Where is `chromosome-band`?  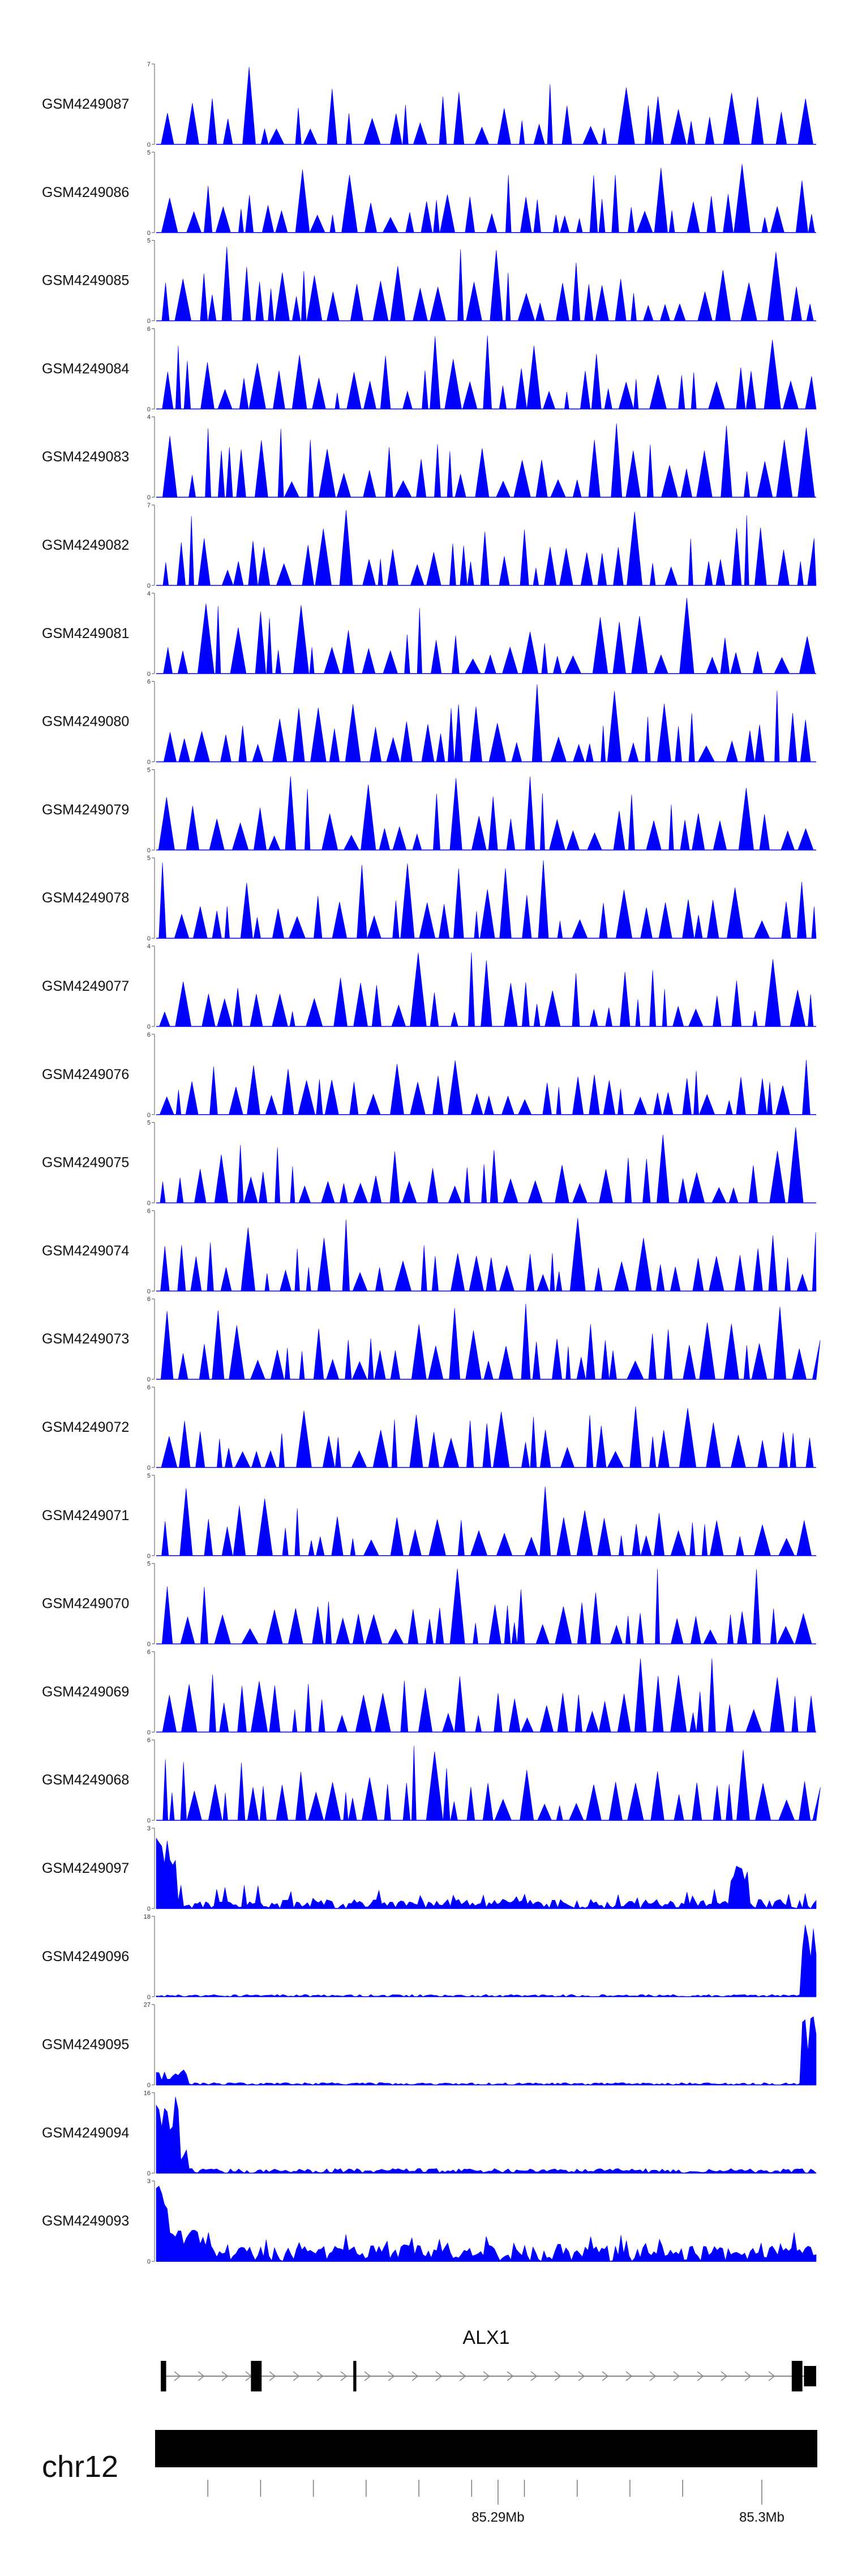
chromosome-band is located at coordinates (486, 2448).